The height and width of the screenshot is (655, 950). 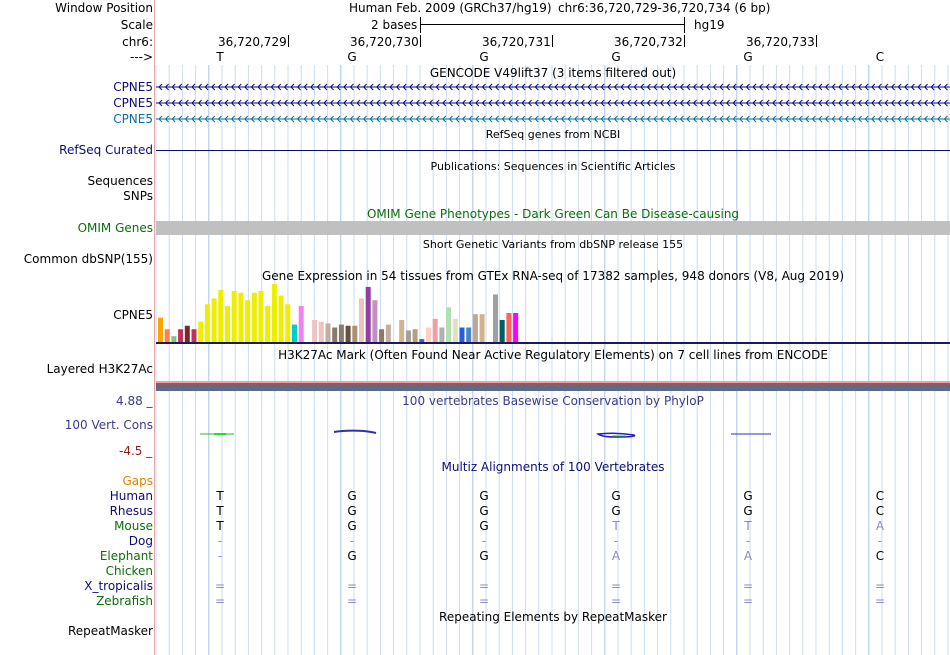 I want to click on refseq-gene-line, so click(x=553, y=150).